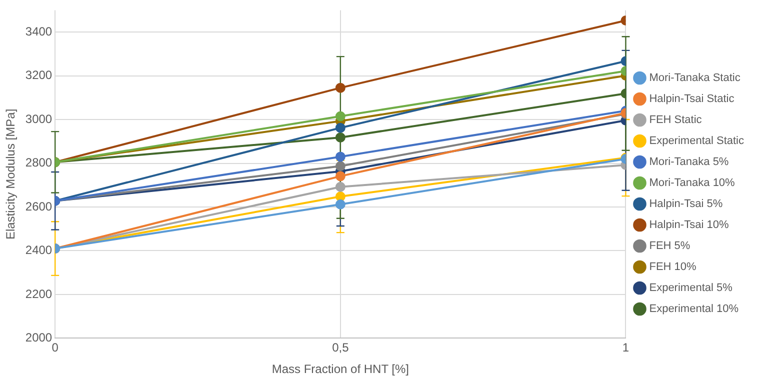 This screenshot has height=381, width=760. I want to click on x-tick-label: 1, so click(626, 347).